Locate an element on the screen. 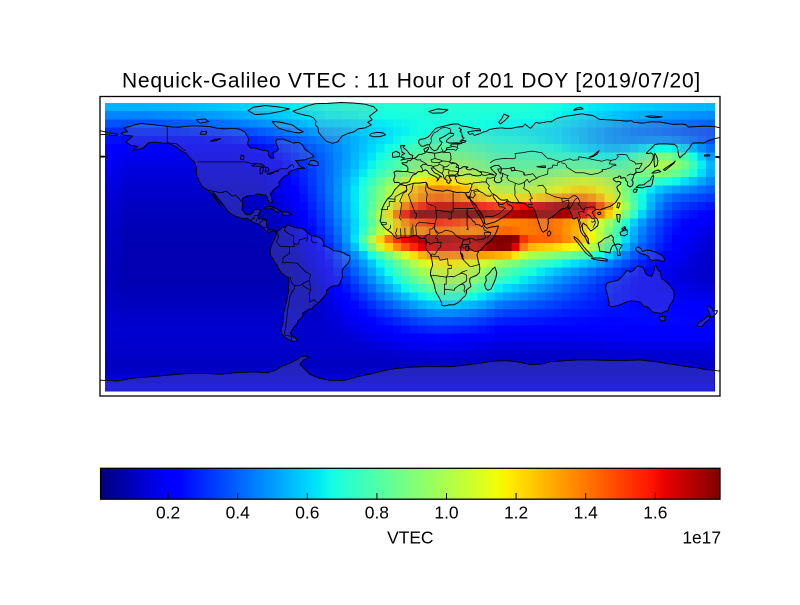  svg-text: VTEC is located at coordinates (410, 538).